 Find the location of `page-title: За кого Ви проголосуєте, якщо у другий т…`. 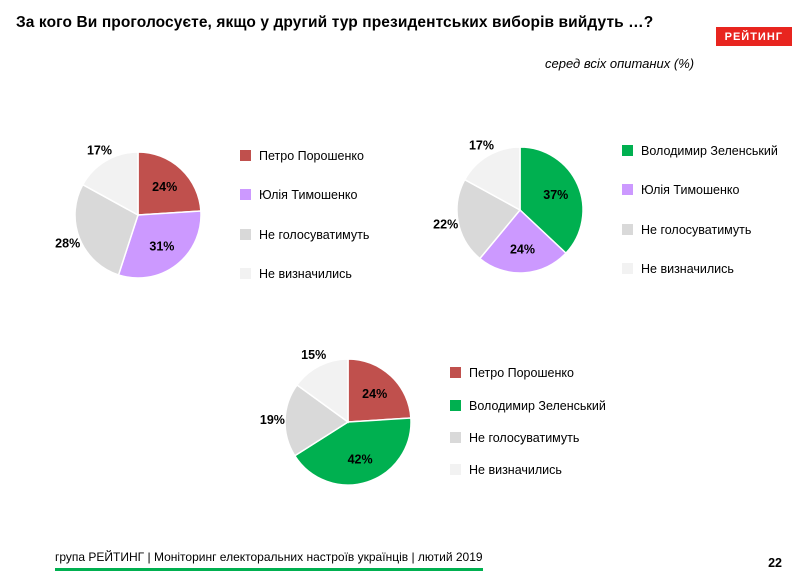

page-title: За кого Ви проголосуєте, якщо у другий т… is located at coordinates (335, 22).